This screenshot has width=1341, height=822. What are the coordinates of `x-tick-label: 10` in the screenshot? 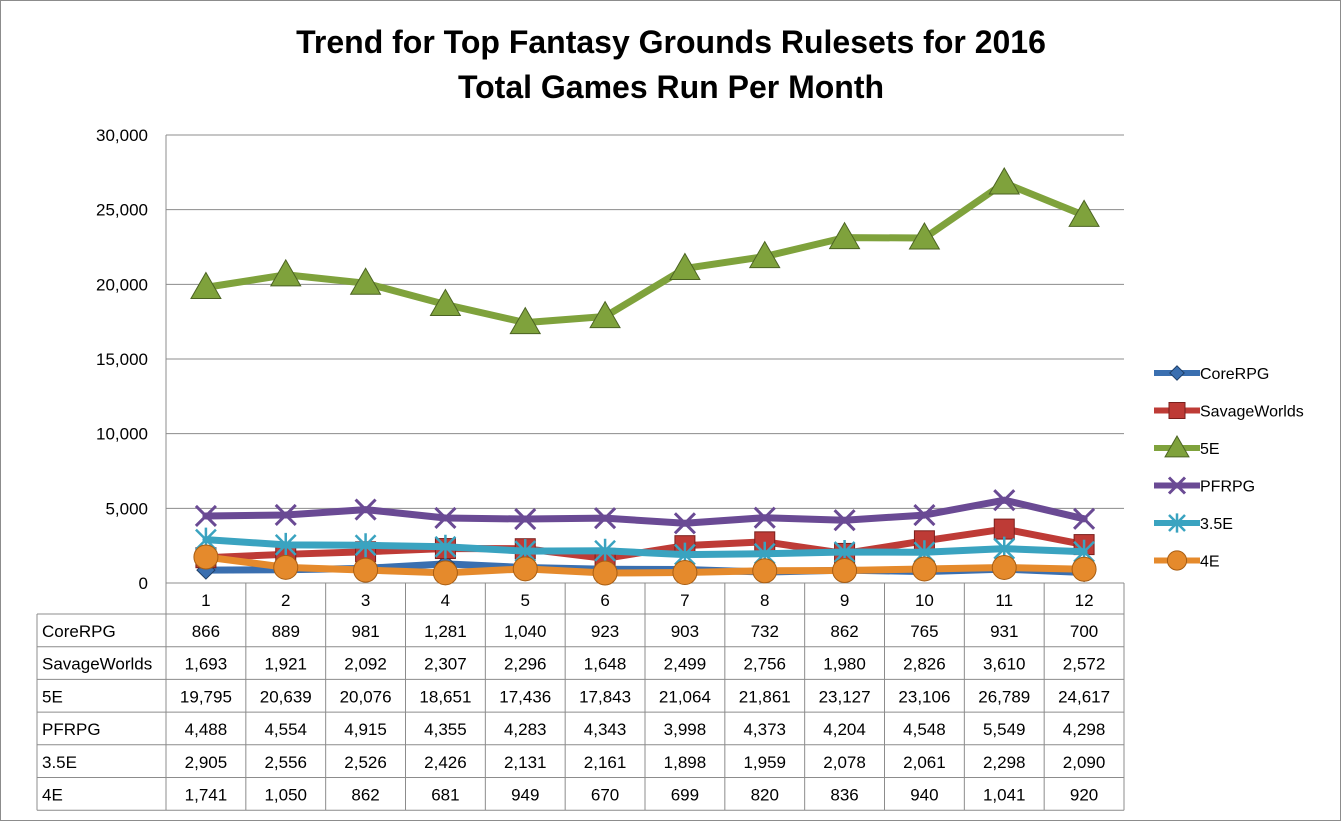 It's located at (924, 600).